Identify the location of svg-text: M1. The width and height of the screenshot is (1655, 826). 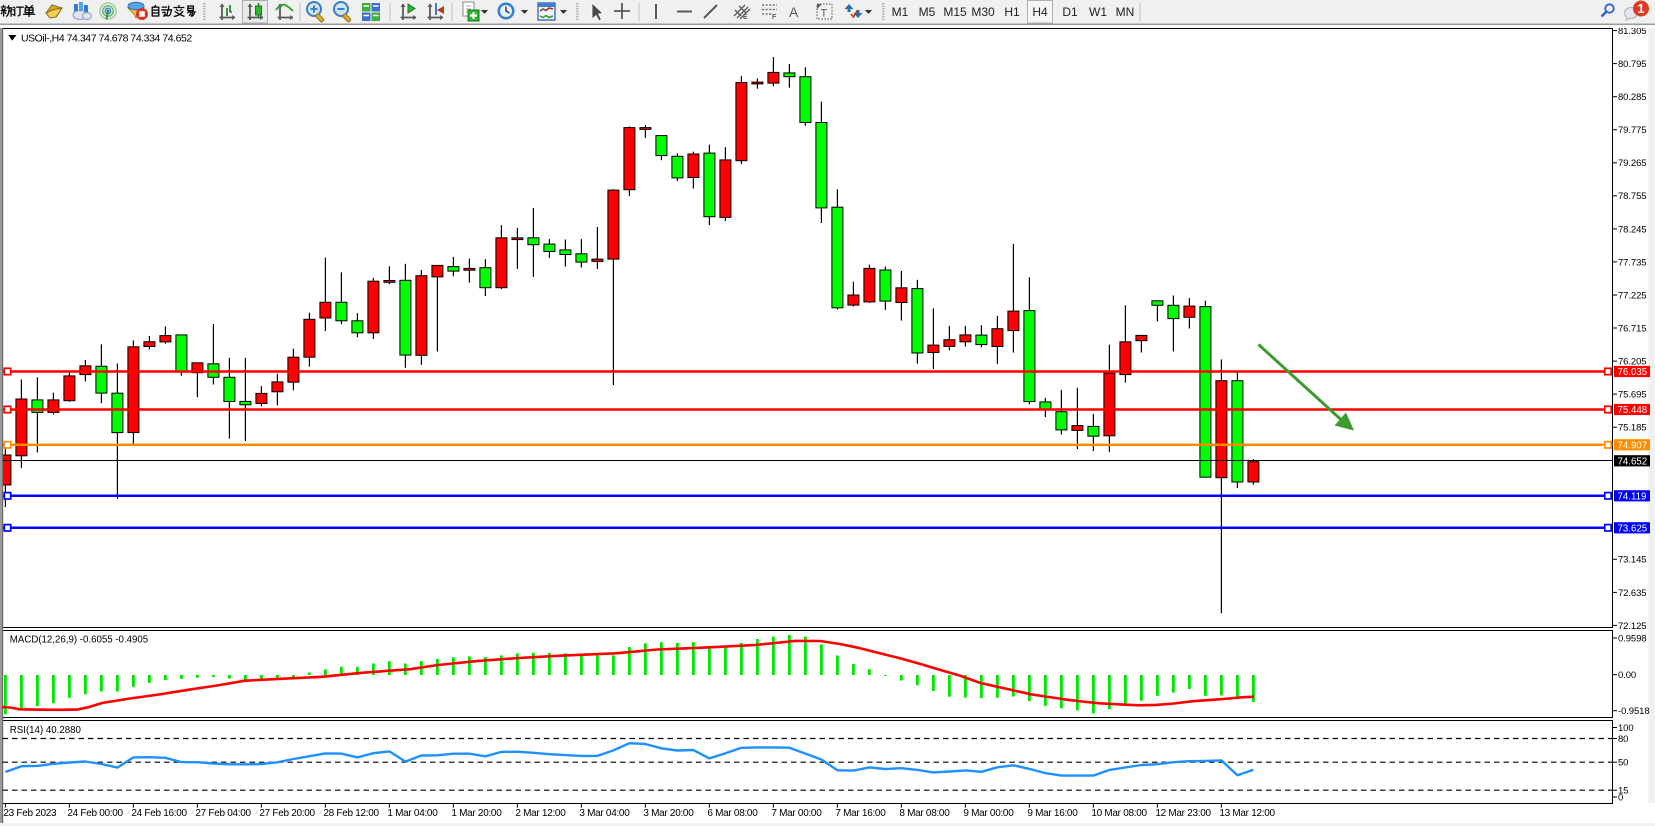
(900, 12).